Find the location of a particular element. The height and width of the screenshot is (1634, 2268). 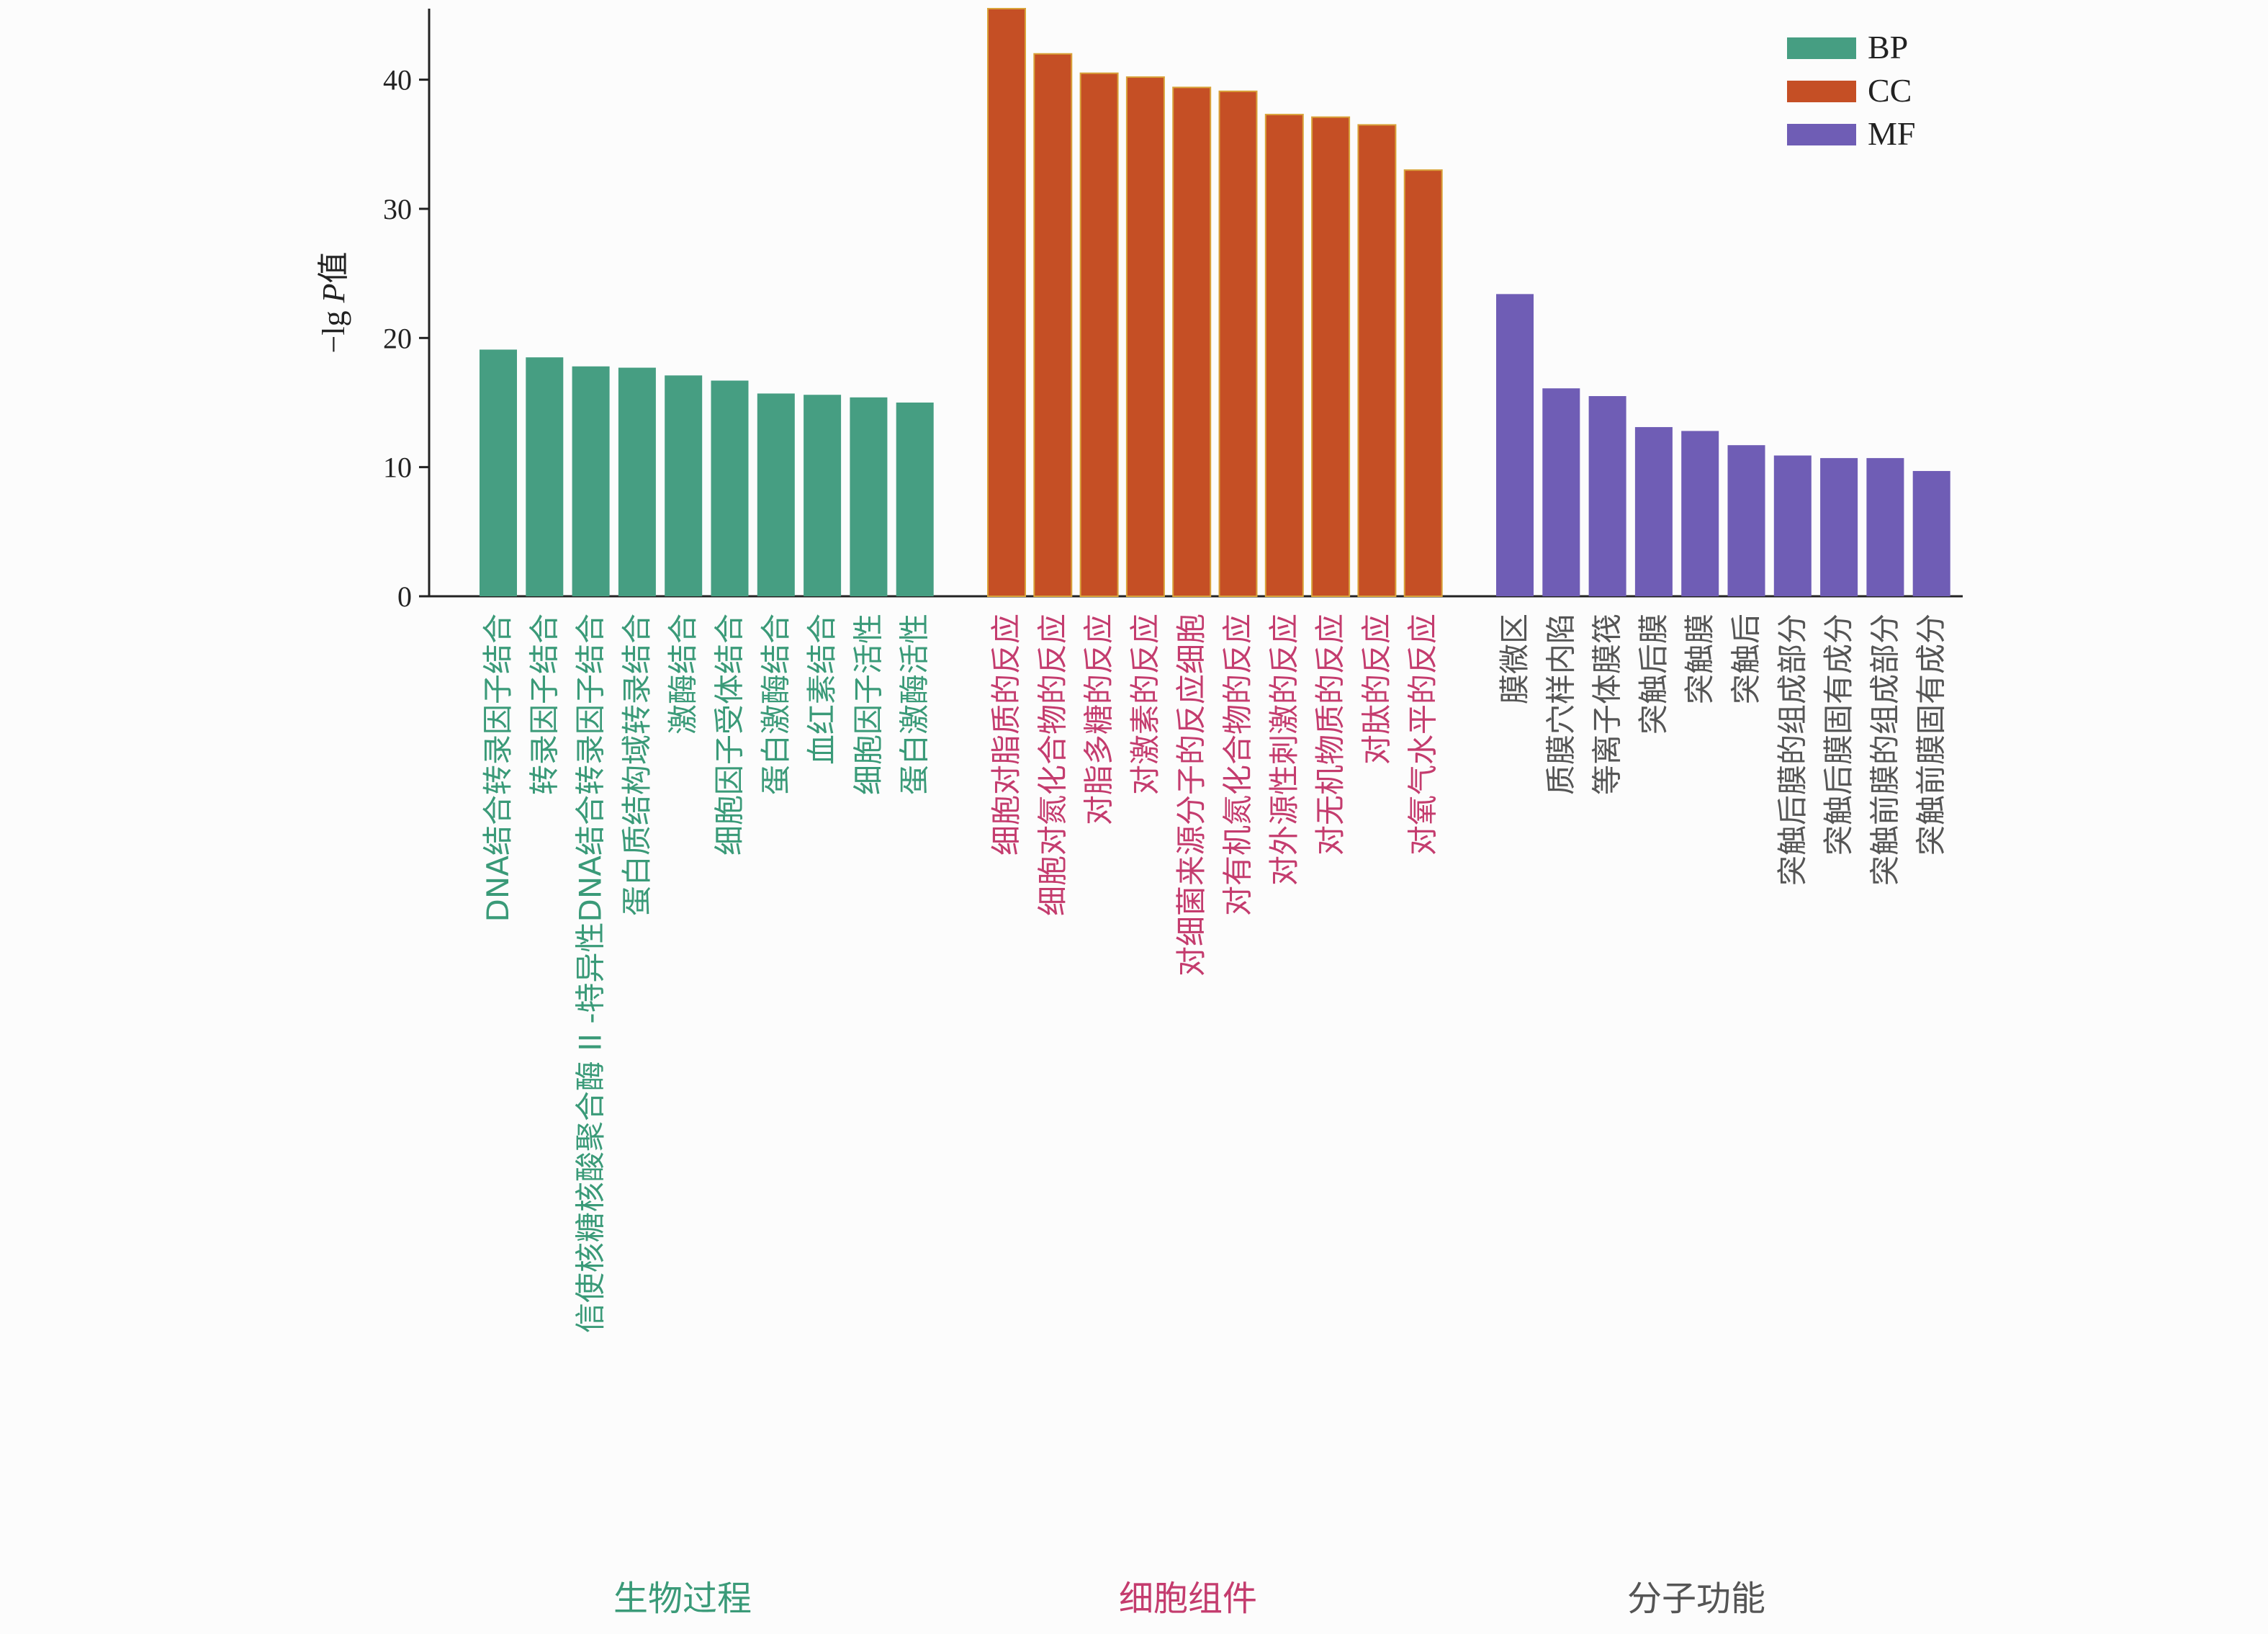

category-label: 对无机物质的反应 is located at coordinates (1330, 735).